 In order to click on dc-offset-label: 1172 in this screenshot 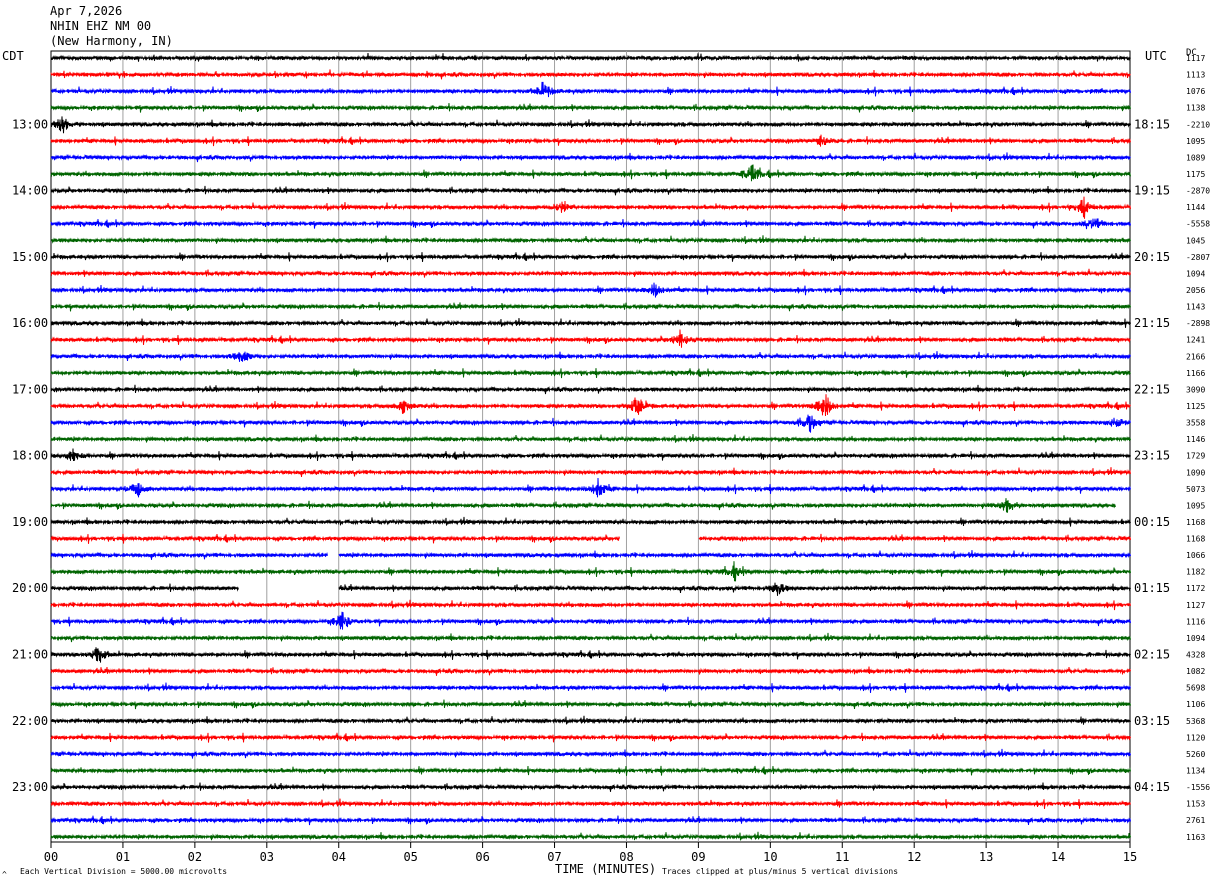, I will do `click(1195, 588)`.